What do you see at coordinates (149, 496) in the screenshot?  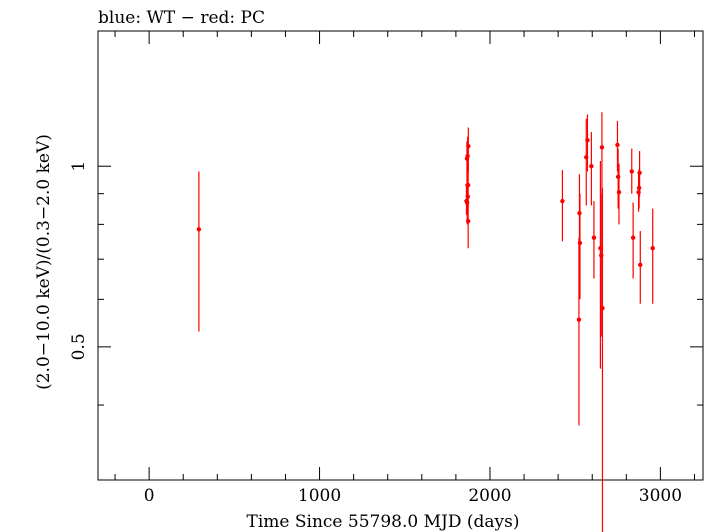 I see `x-tick-label: 0` at bounding box center [149, 496].